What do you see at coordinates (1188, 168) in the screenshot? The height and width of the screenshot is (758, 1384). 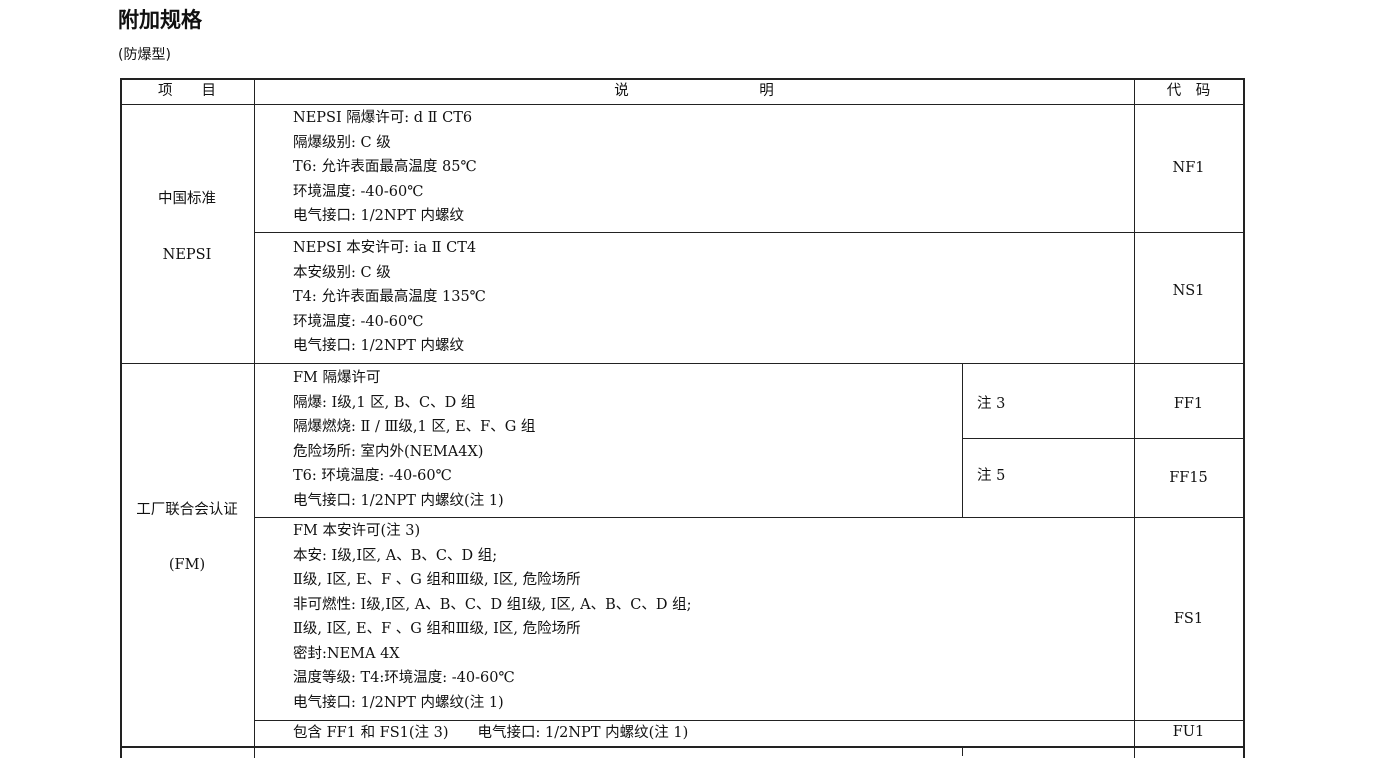 I see `code-cell: NF1` at bounding box center [1188, 168].